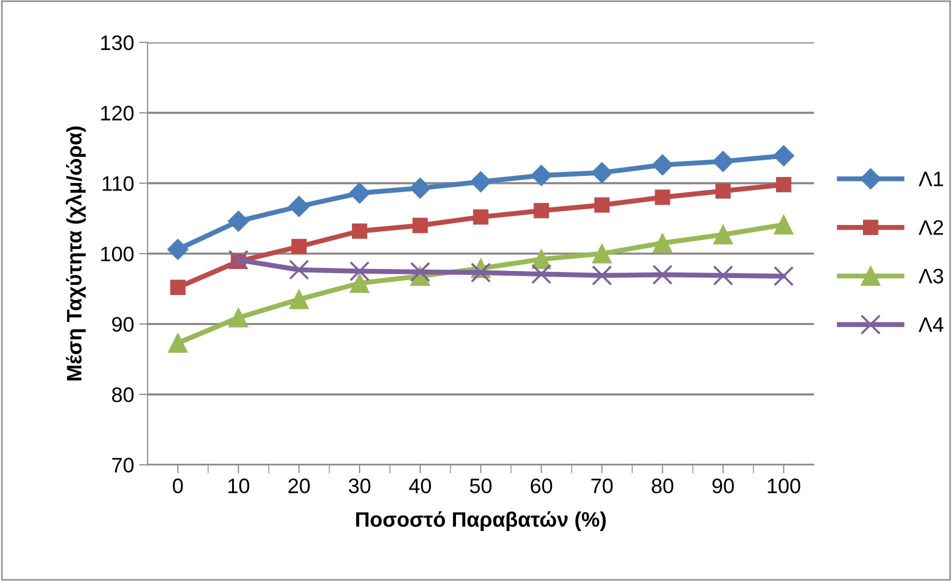 The image size is (952, 581). I want to click on x-tick-label: 100, so click(784, 486).